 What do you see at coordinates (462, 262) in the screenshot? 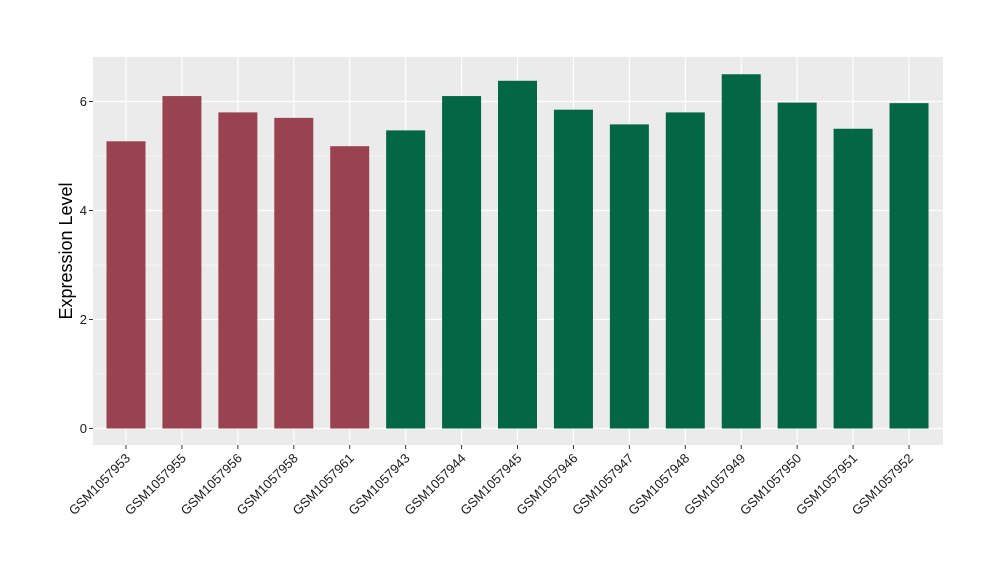
I see `bar-GSM1057944` at bounding box center [462, 262].